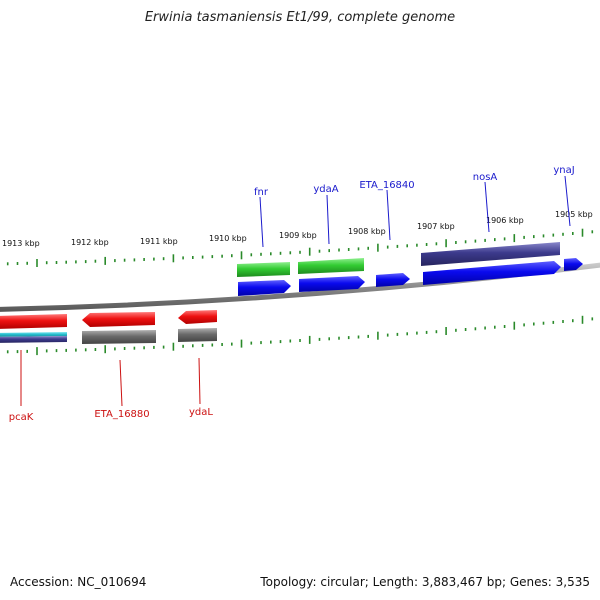 This screenshot has height=600, width=600. Describe the element at coordinates (386, 185) in the screenshot. I see `gene-label-ETA_16840: ETA_16840` at that location.